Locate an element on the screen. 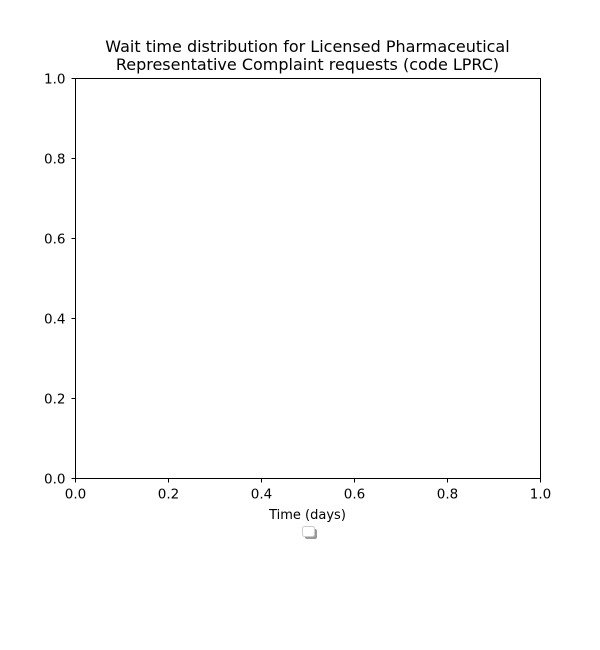 The height and width of the screenshot is (650, 600). y-tick-label: 0.6 is located at coordinates (54, 240).